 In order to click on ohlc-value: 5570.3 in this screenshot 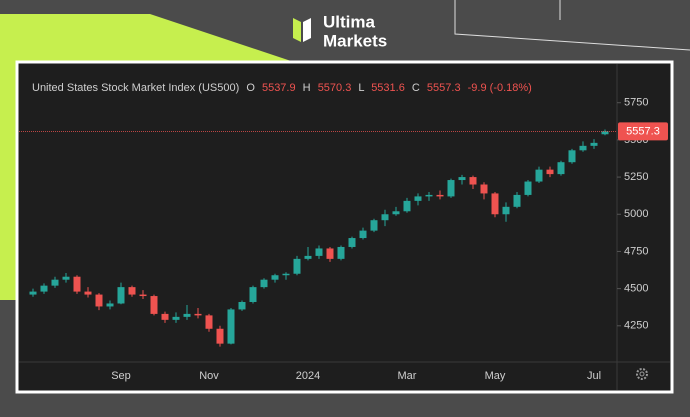, I will do `click(335, 88)`.